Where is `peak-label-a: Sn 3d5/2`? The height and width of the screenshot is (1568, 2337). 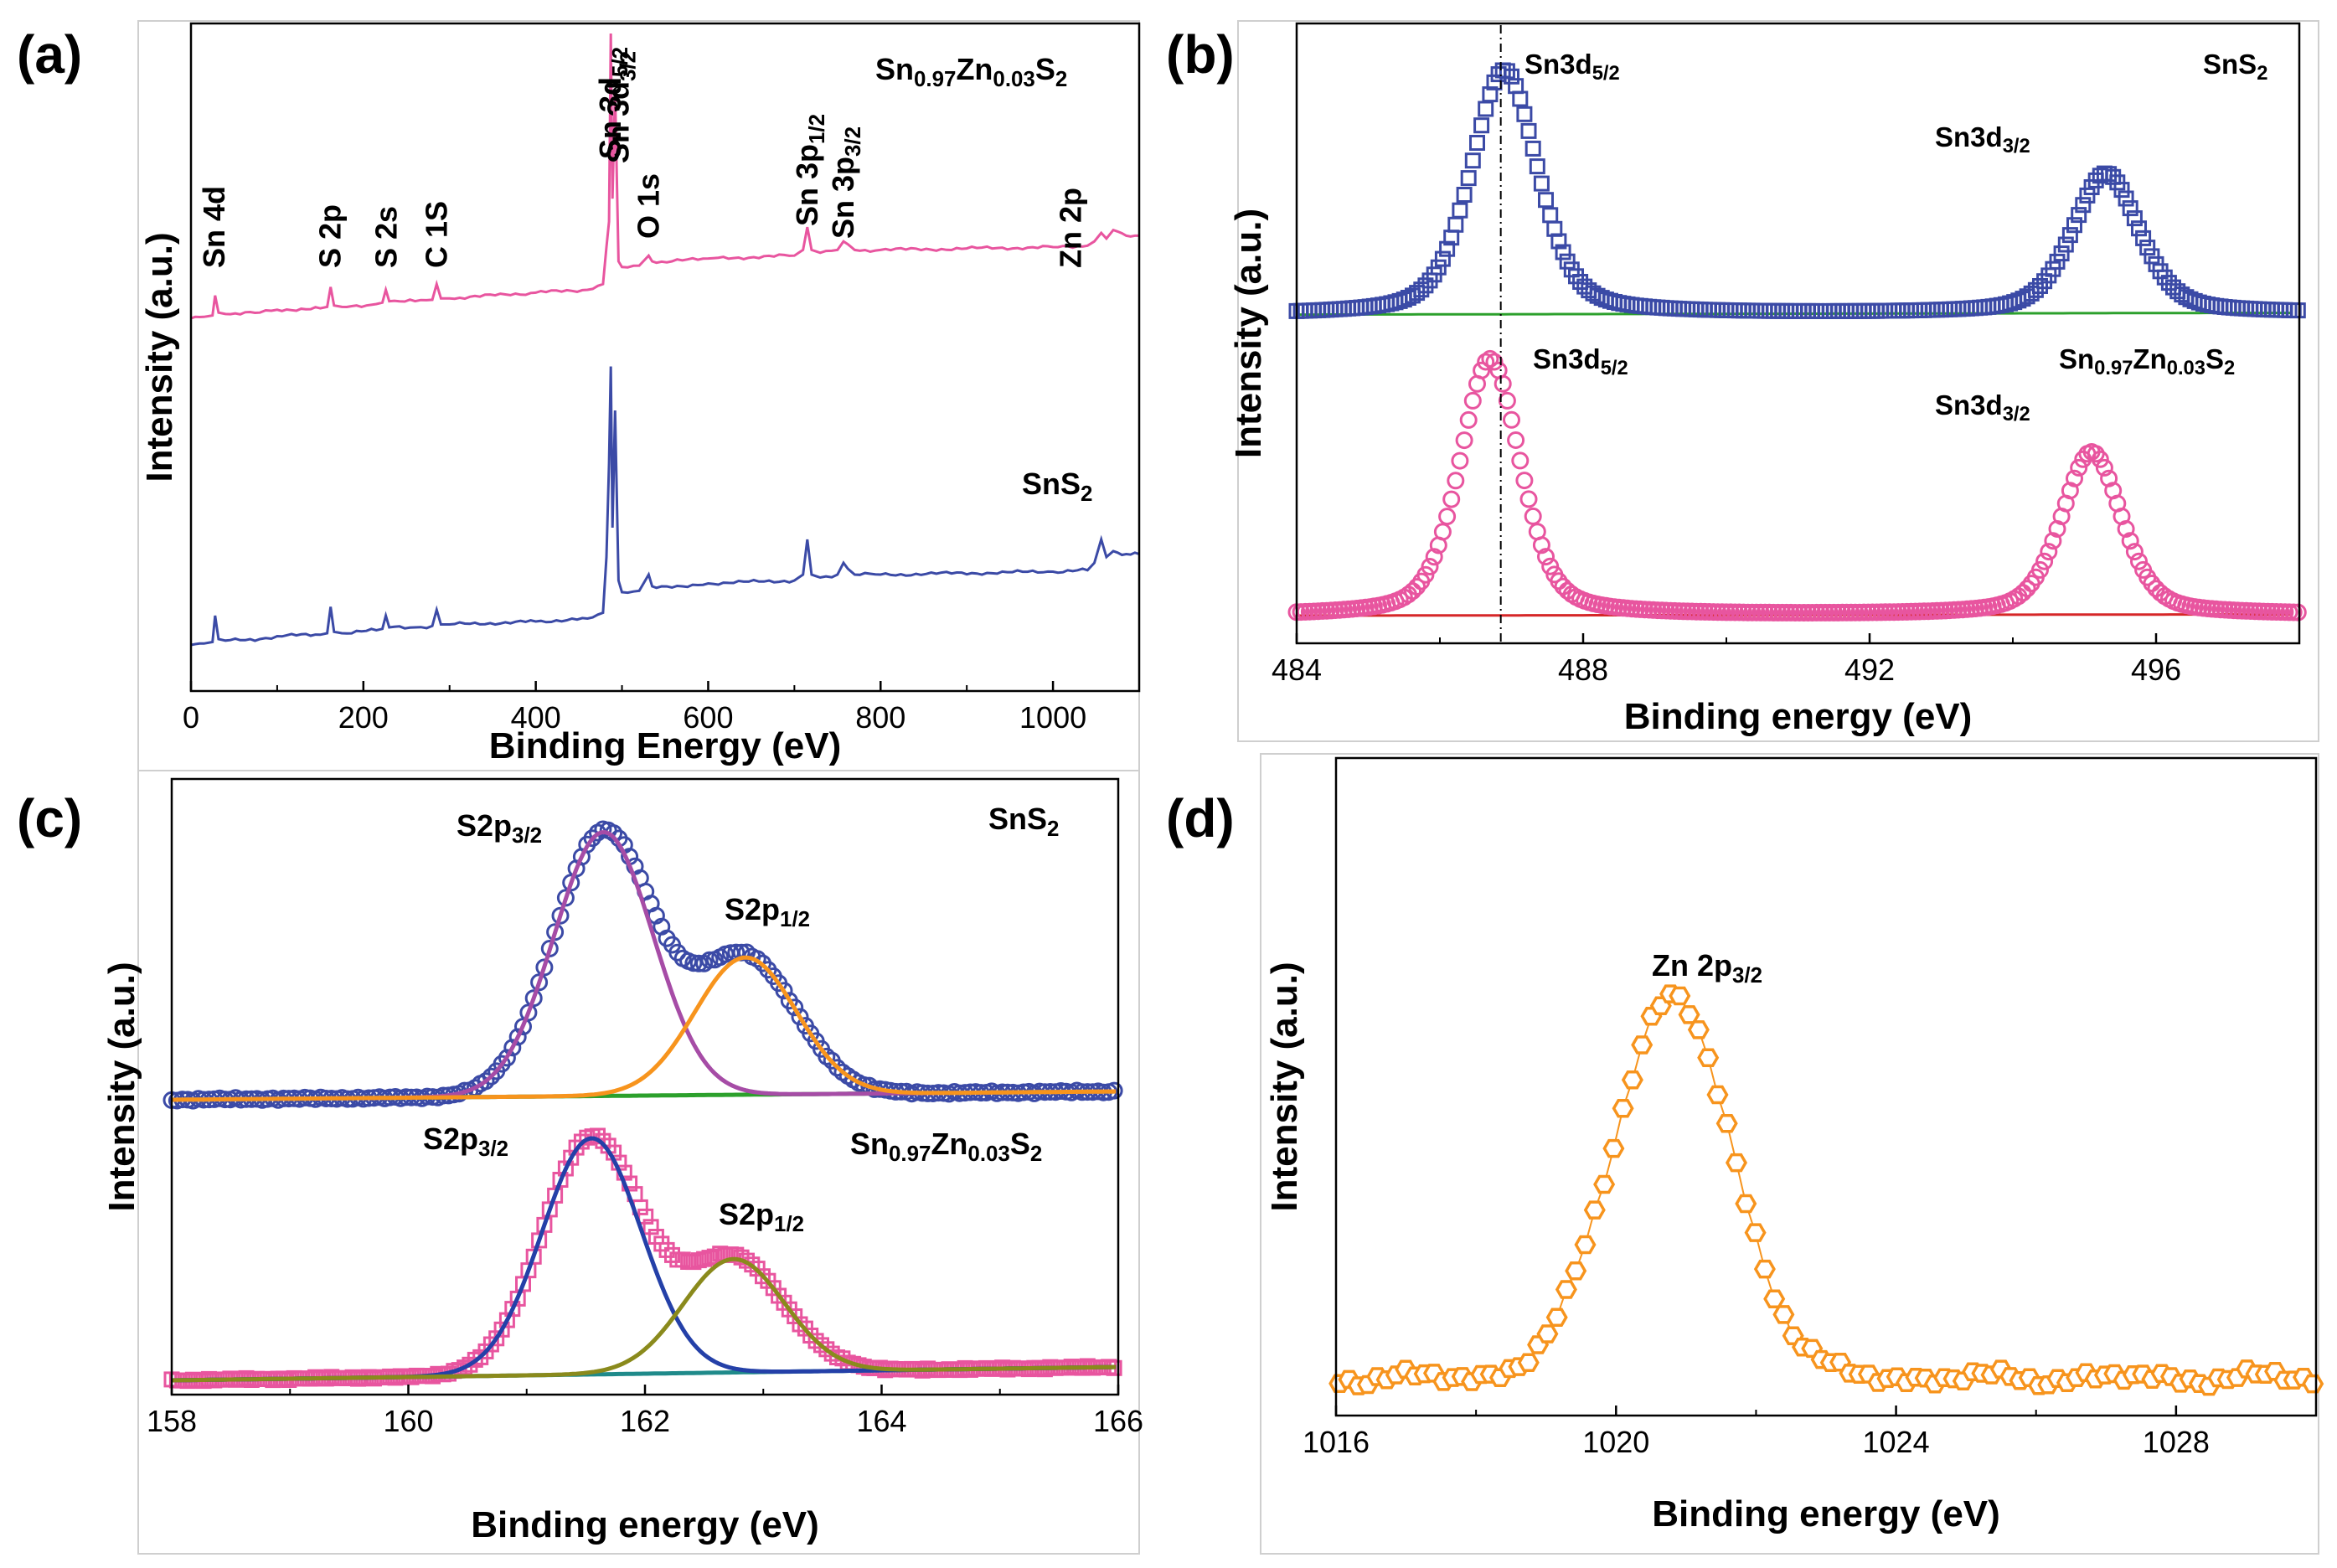
peak-label-a: Sn 3d5/2 is located at coordinates (612, 103).